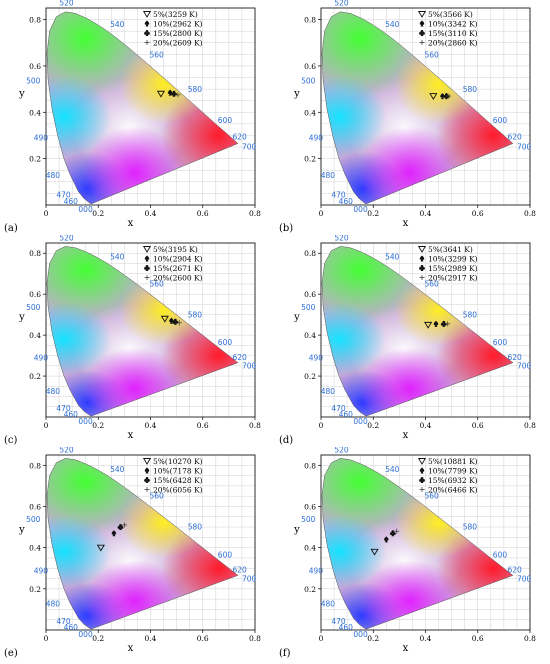 Image resolution: width=550 pixels, height=664 pixels. What do you see at coordinates (178, 470) in the screenshot?
I see `legend-entry: 10%(7178 K)` at bounding box center [178, 470].